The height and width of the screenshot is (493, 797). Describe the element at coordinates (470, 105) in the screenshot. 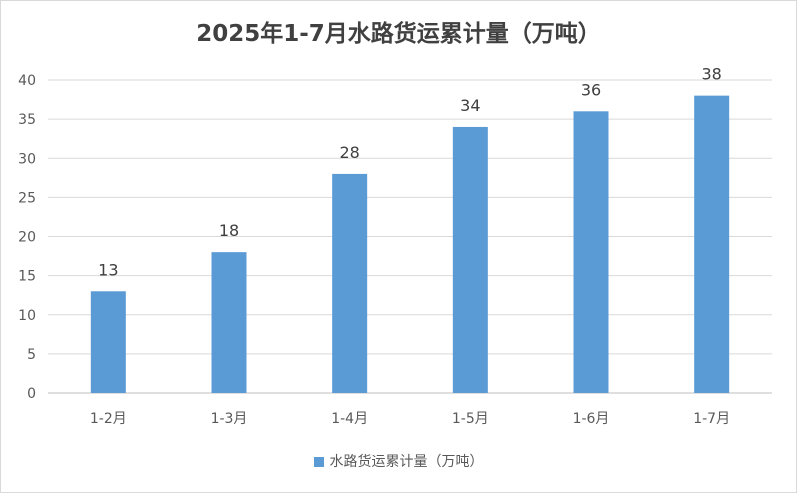

I see `data-label: 34` at that location.